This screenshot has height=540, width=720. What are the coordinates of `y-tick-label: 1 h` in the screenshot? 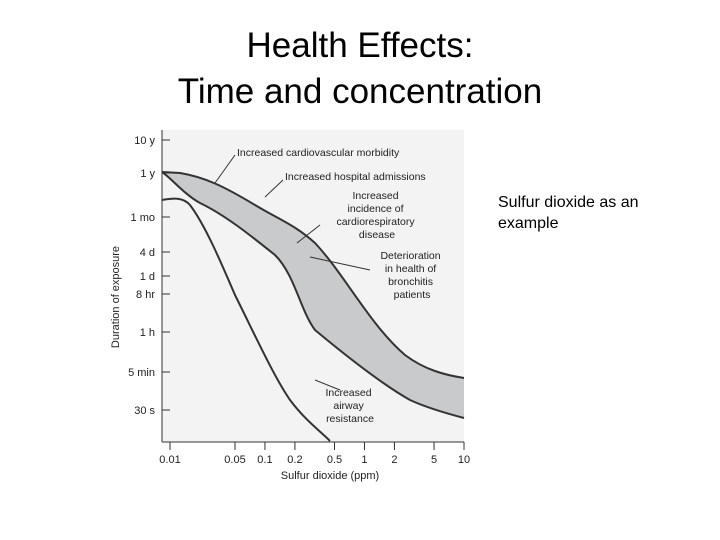 It's located at (147, 333).